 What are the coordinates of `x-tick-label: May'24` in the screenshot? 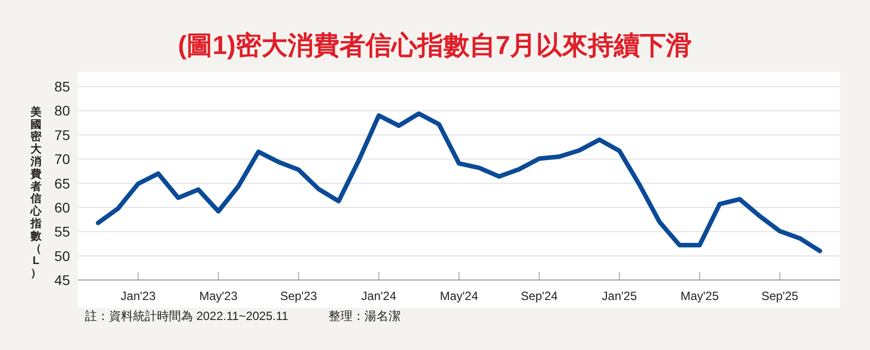 It's located at (459, 296).